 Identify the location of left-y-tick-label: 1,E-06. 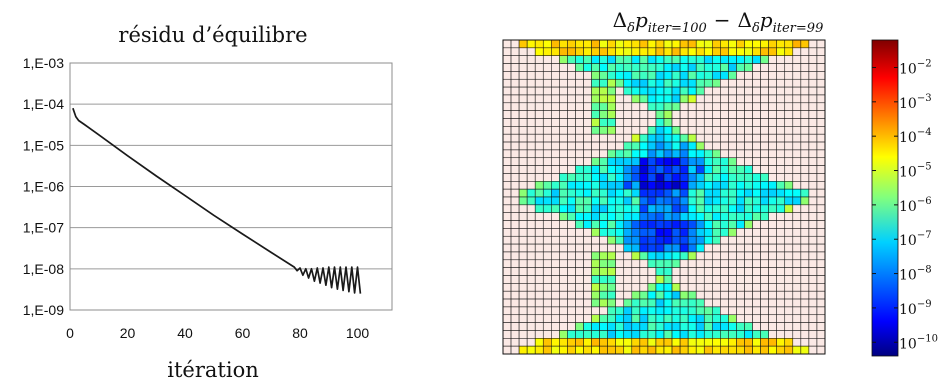
(43, 187).